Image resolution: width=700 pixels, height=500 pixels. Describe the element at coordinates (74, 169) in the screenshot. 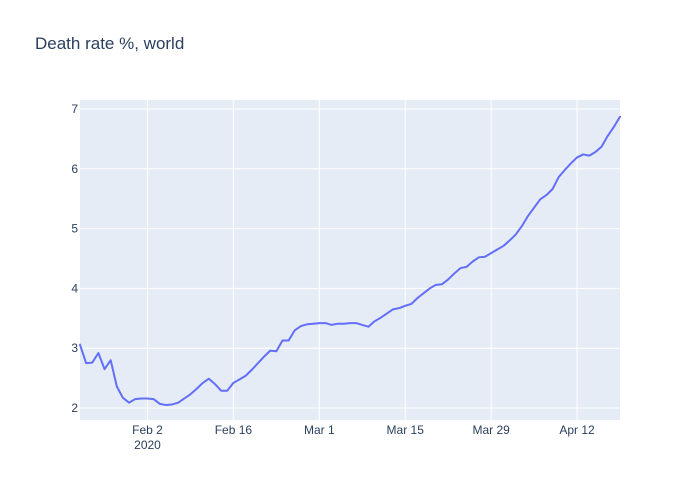

I see `y-tick-label: 6` at that location.